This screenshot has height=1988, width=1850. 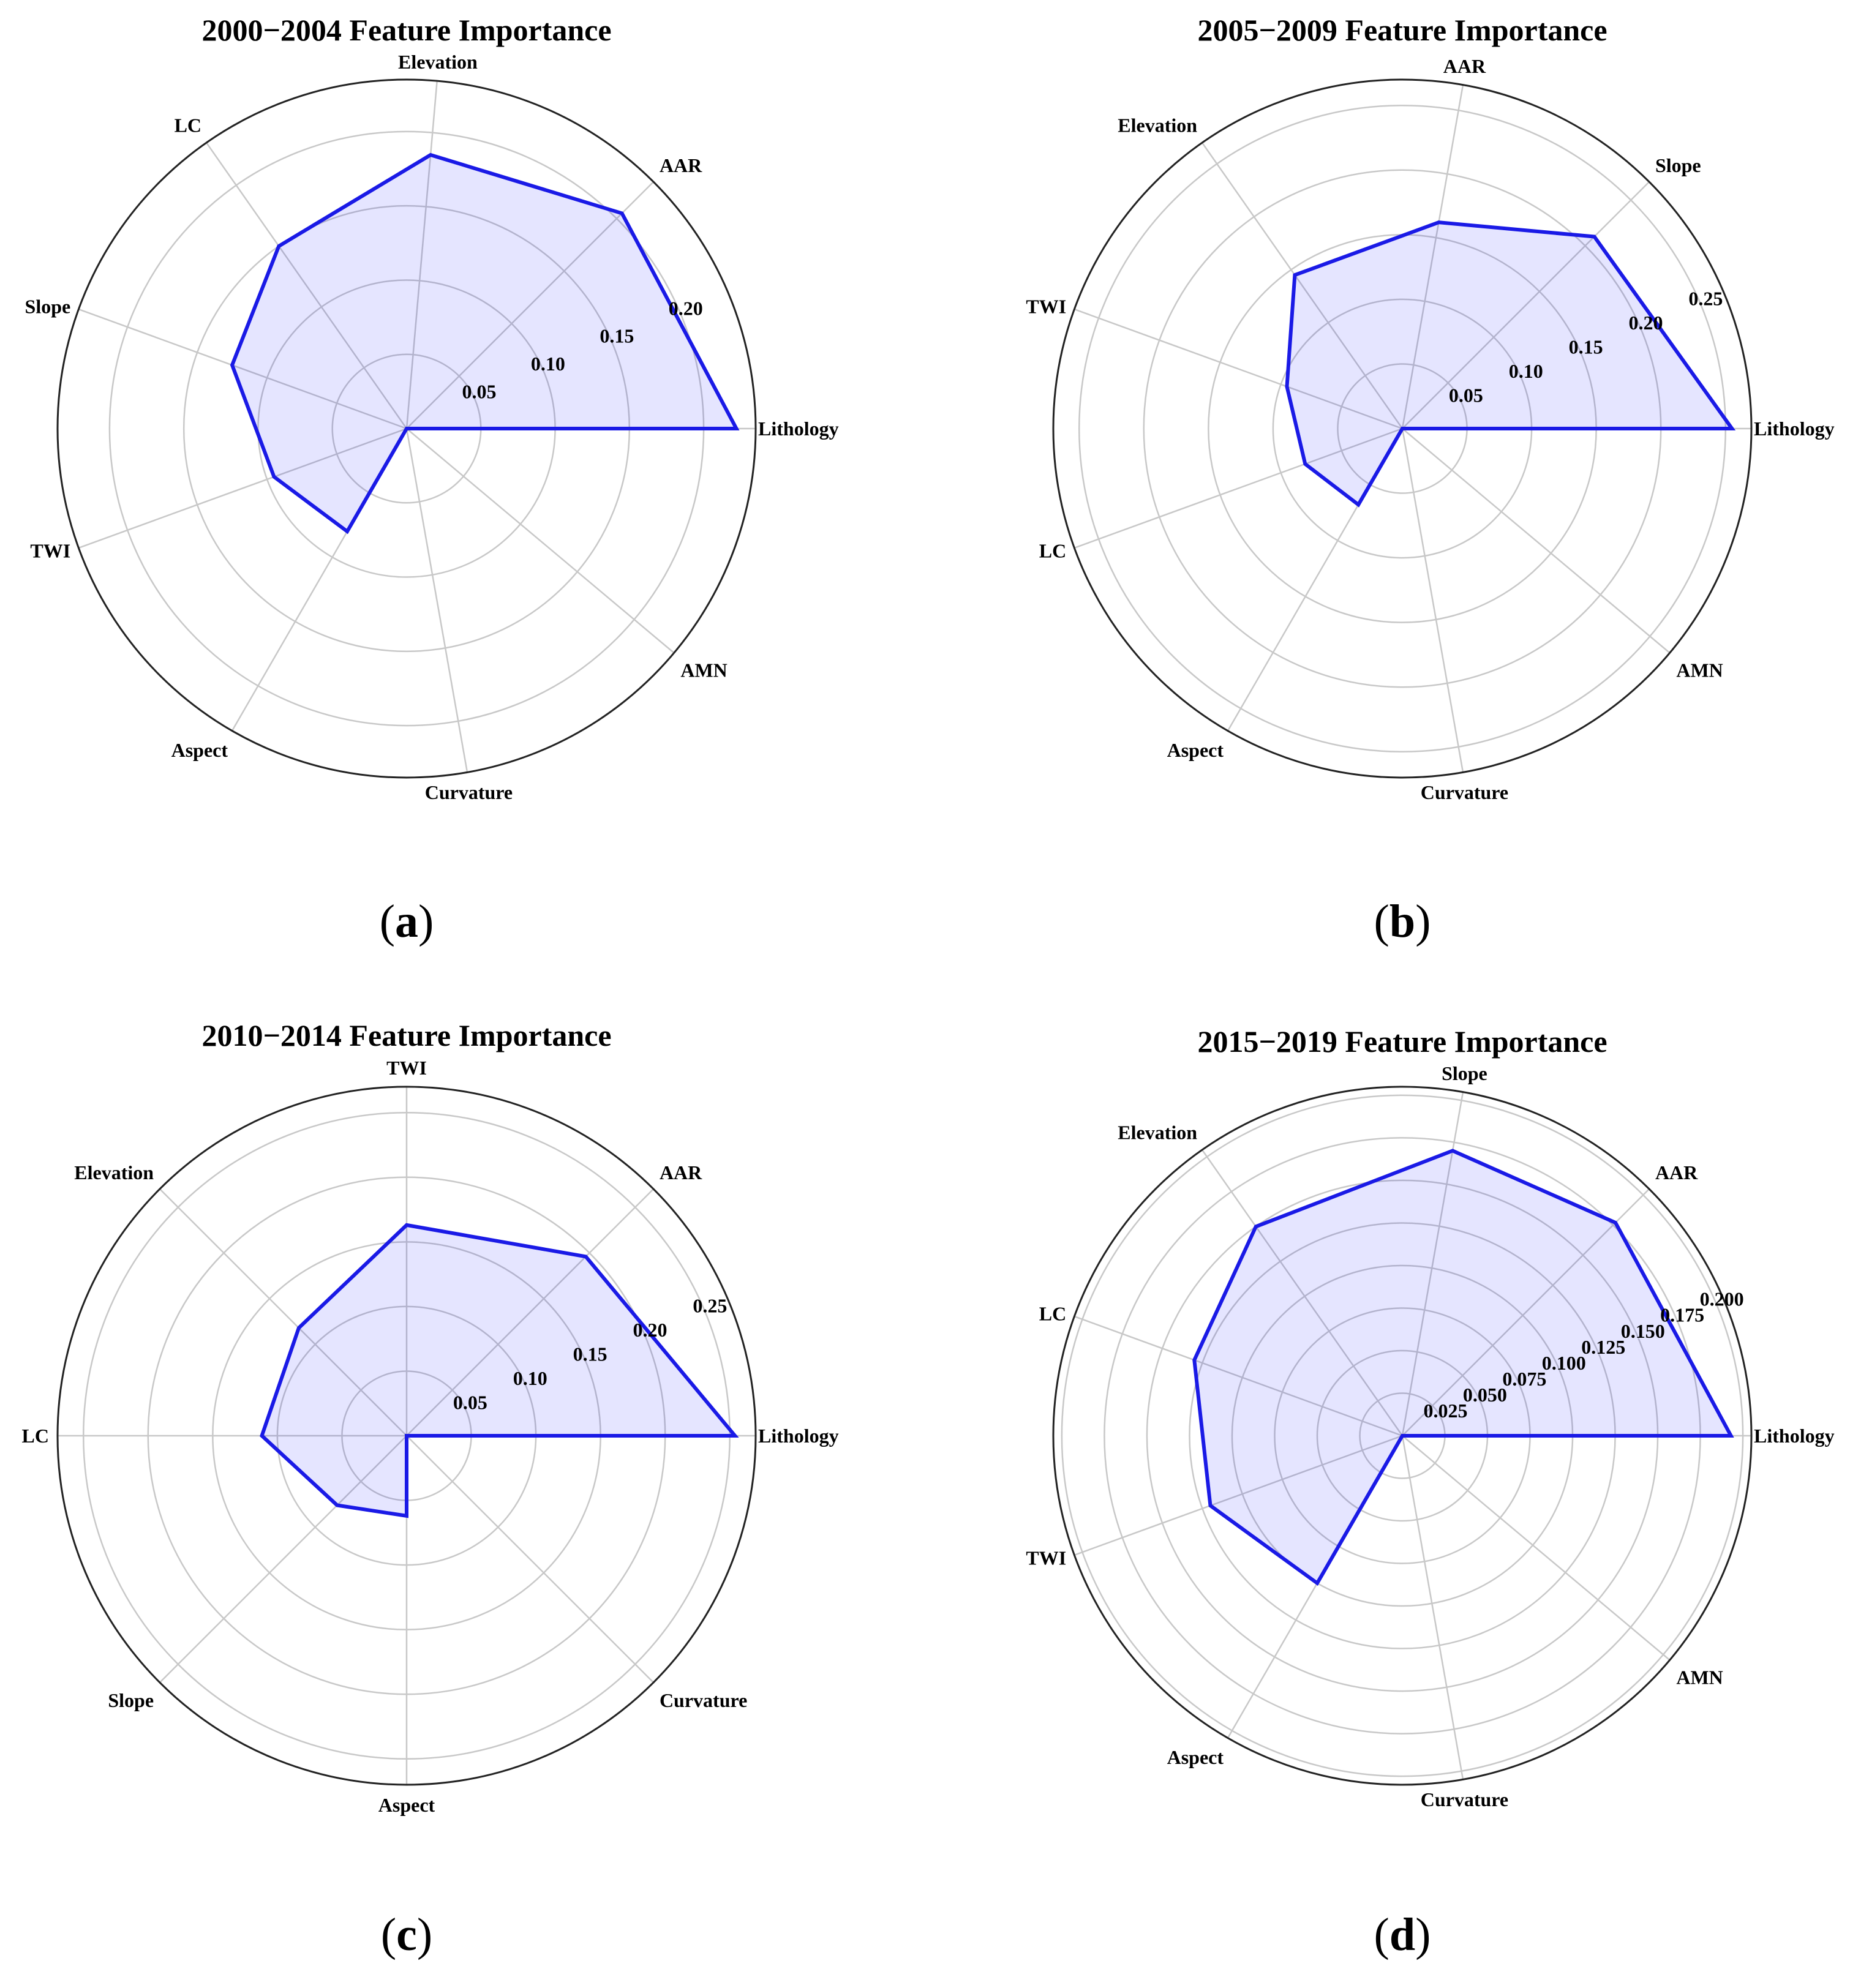 What do you see at coordinates (406, 1934) in the screenshot?
I see `panel-label: (c)` at bounding box center [406, 1934].